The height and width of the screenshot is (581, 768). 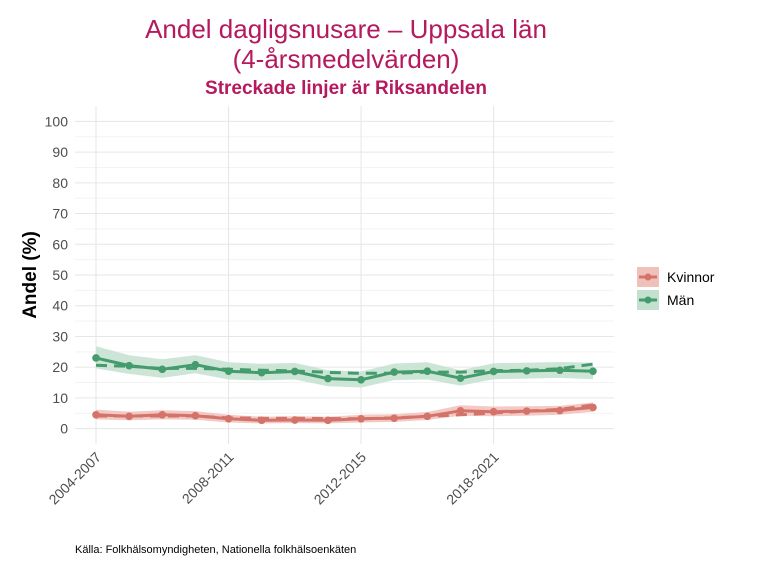 I want to click on x-tick-label: 2012-2015, so click(x=340, y=478).